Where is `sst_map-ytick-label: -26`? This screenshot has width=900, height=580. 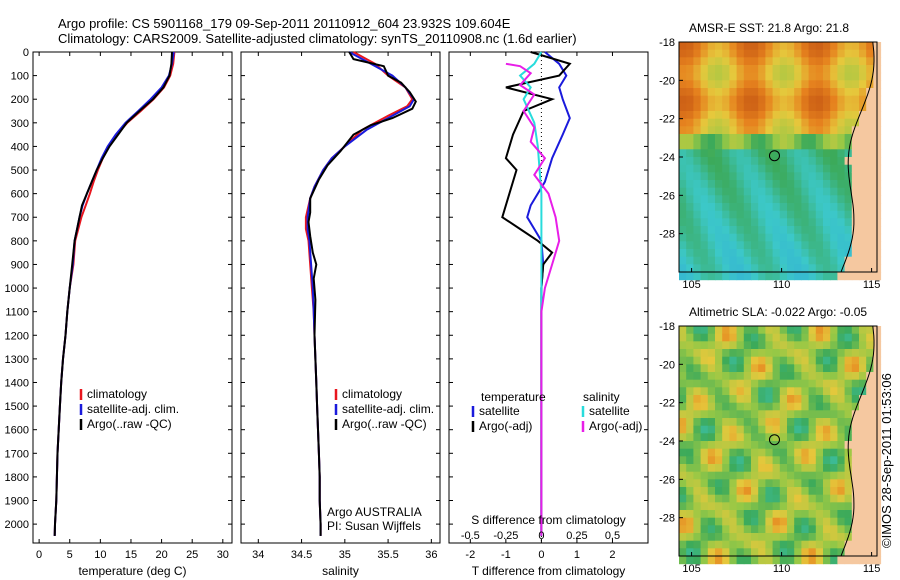
sst_map-ytick-label: -26 is located at coordinates (667, 196).